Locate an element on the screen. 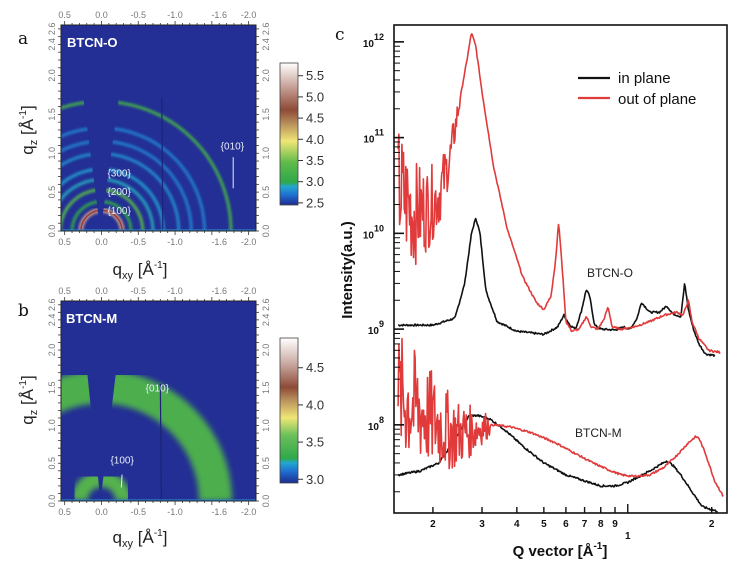 The image size is (741, 567). x-tick-label-top: -0.5 is located at coordinates (139, 291).